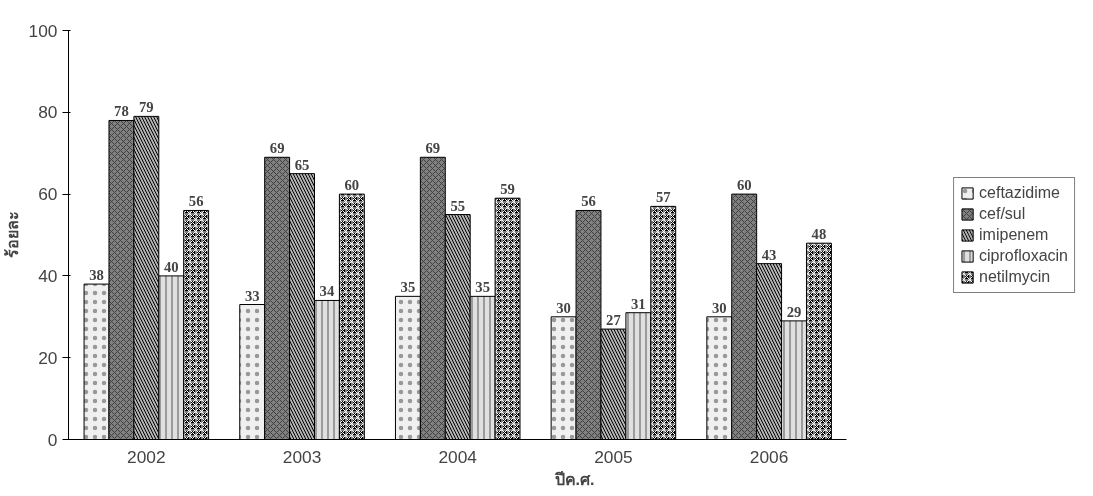  What do you see at coordinates (171, 266) in the screenshot?
I see `data-label: 40` at bounding box center [171, 266].